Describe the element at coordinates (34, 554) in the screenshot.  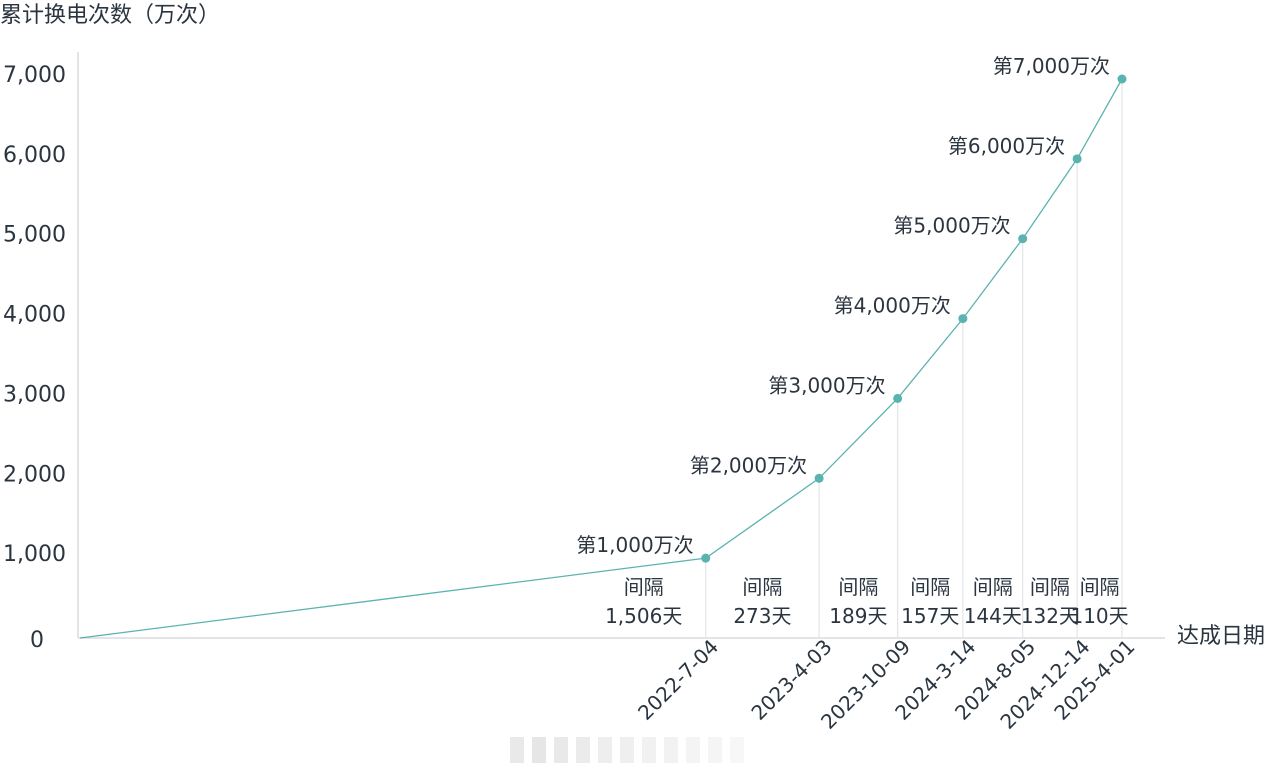
I see `y-tick-label: 1,000` at that location.